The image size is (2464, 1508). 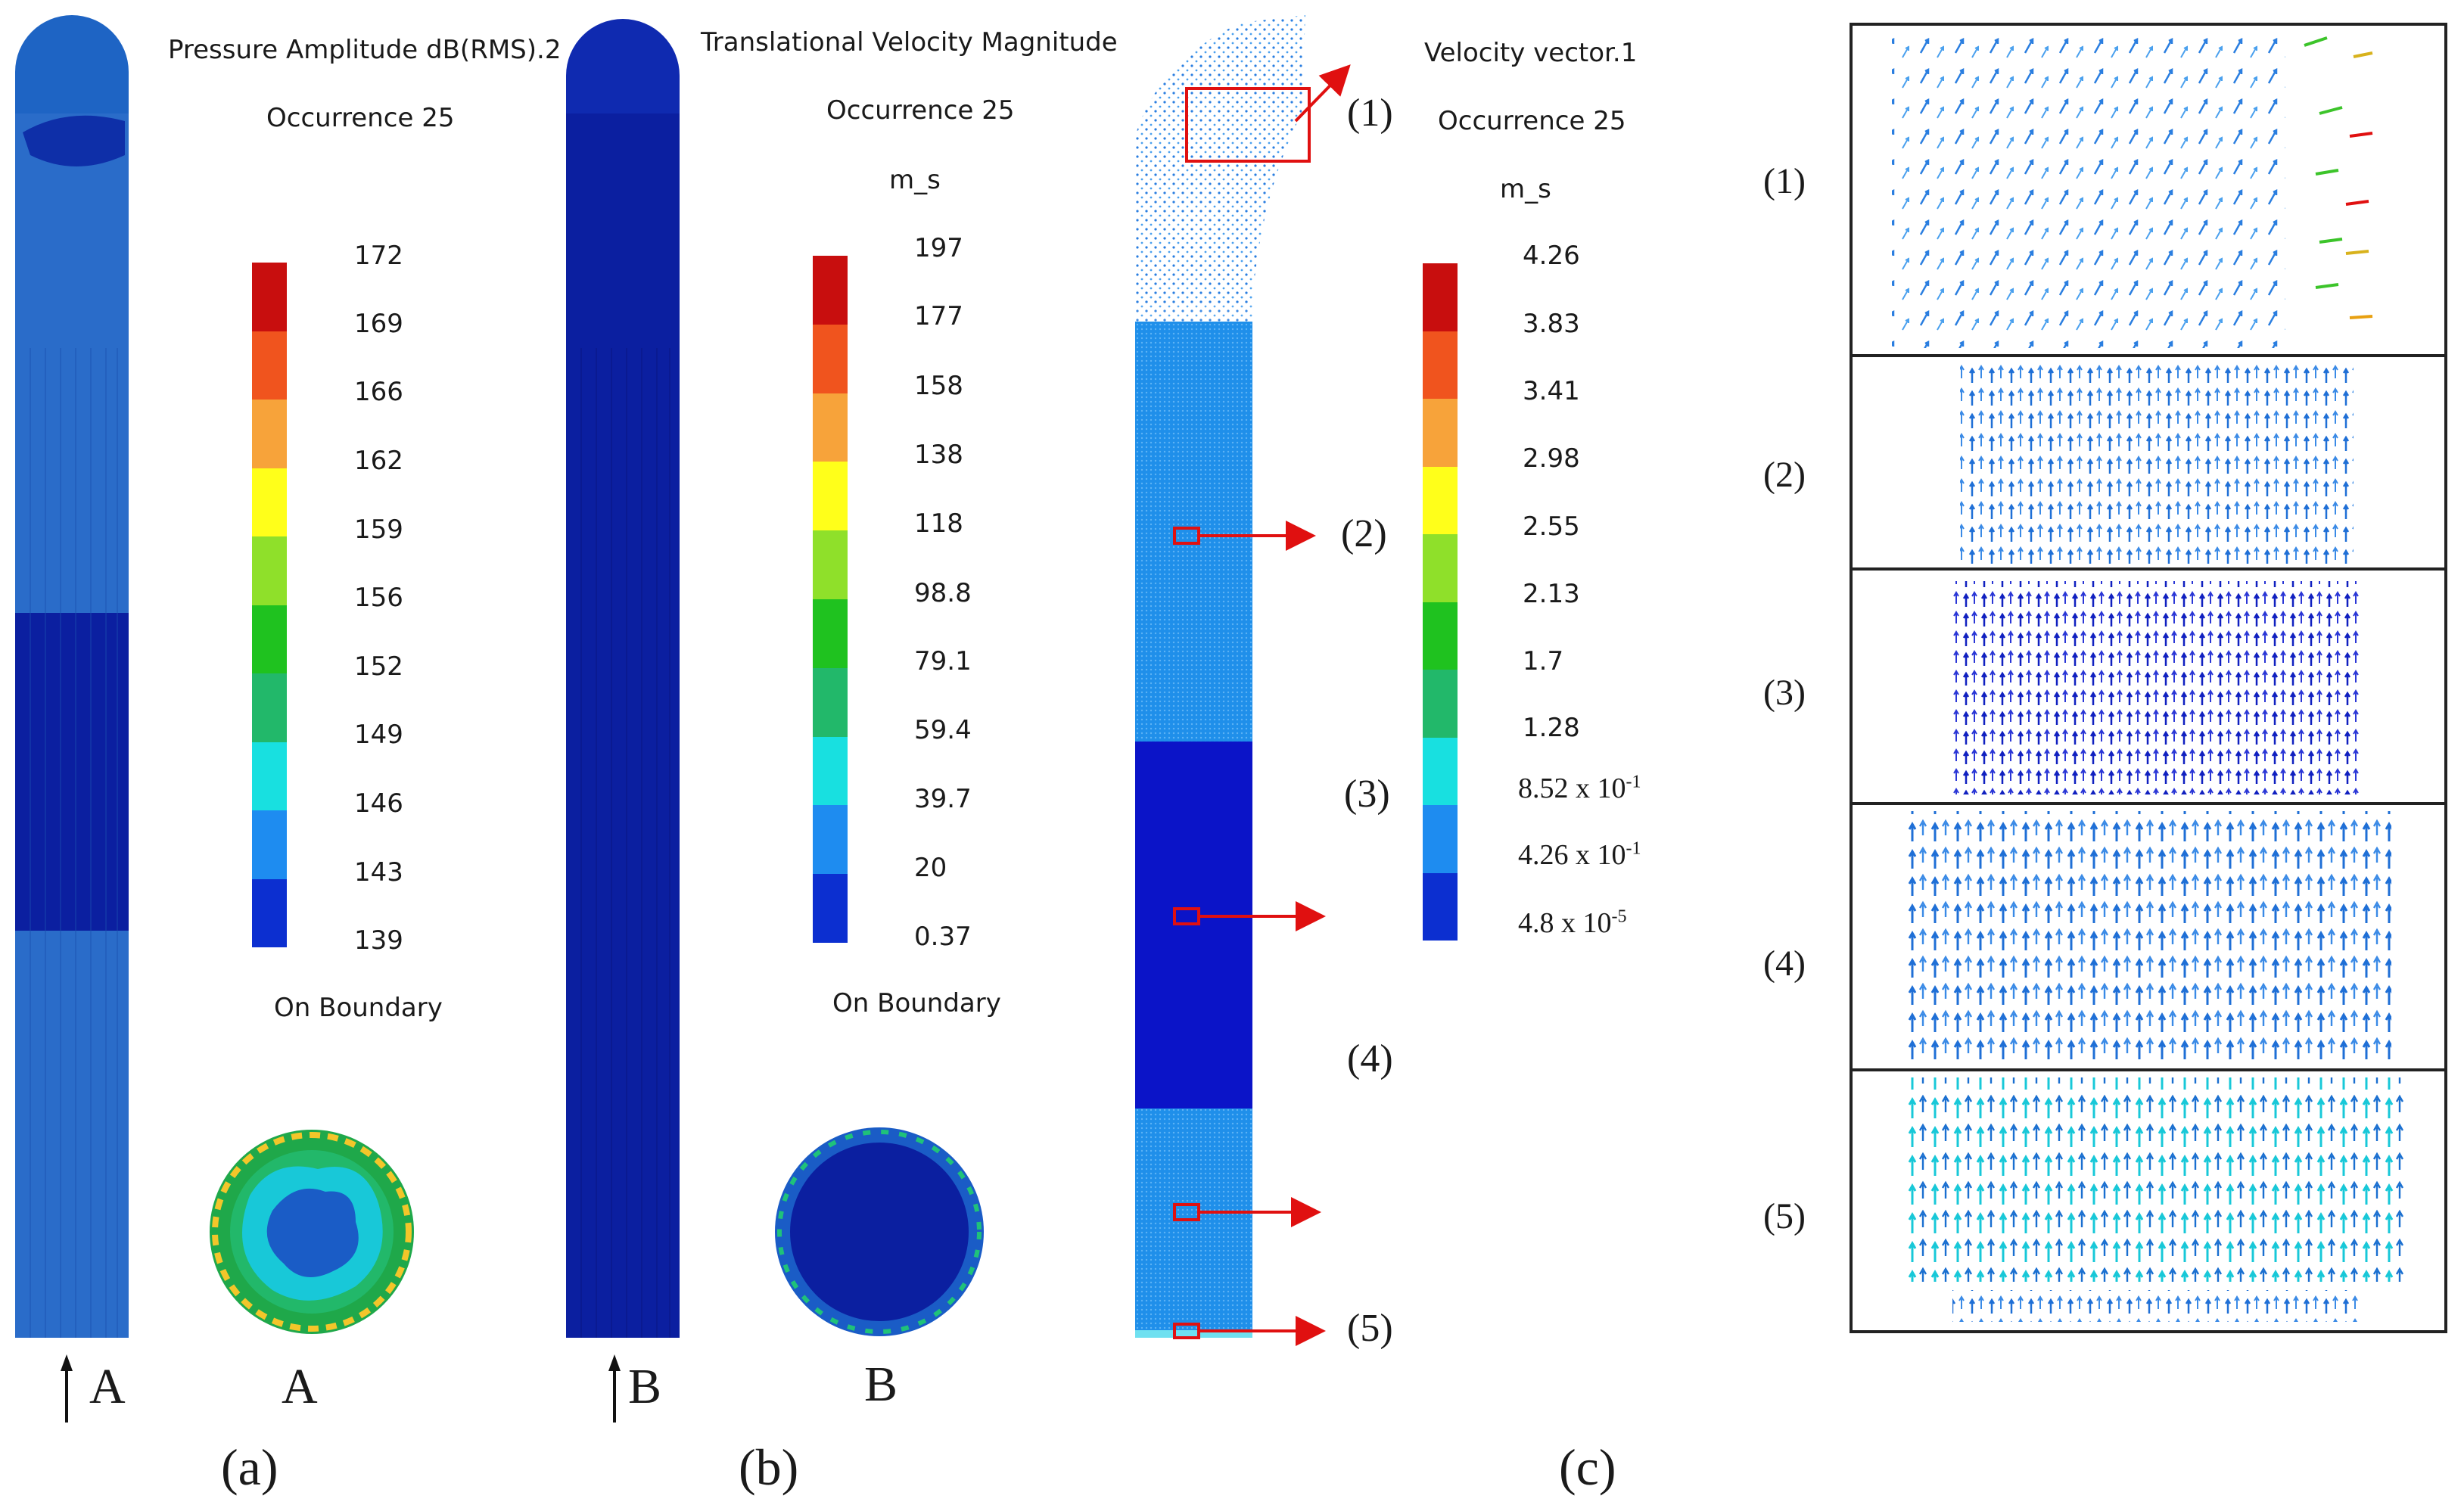 I want to click on panel-b-tick: 118, so click(x=938, y=523).